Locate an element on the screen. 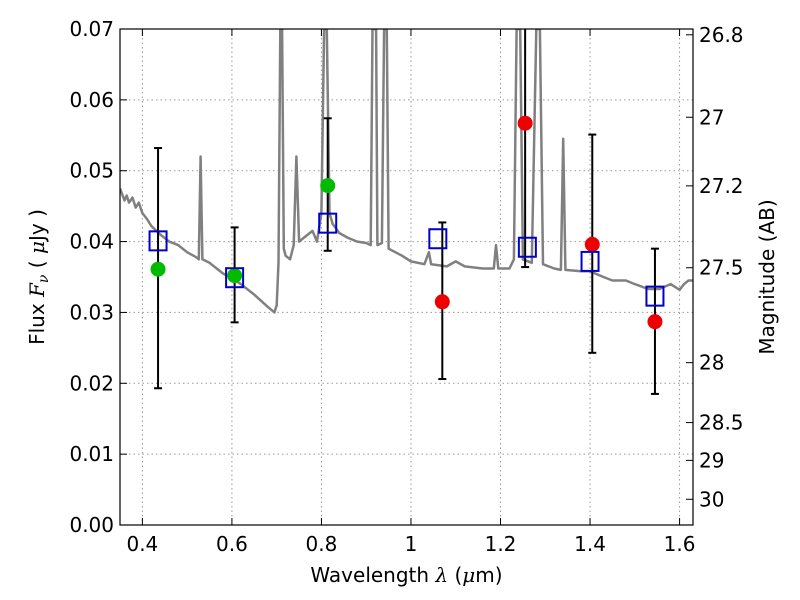  y-tick-label: 0.01 is located at coordinates (91, 454).